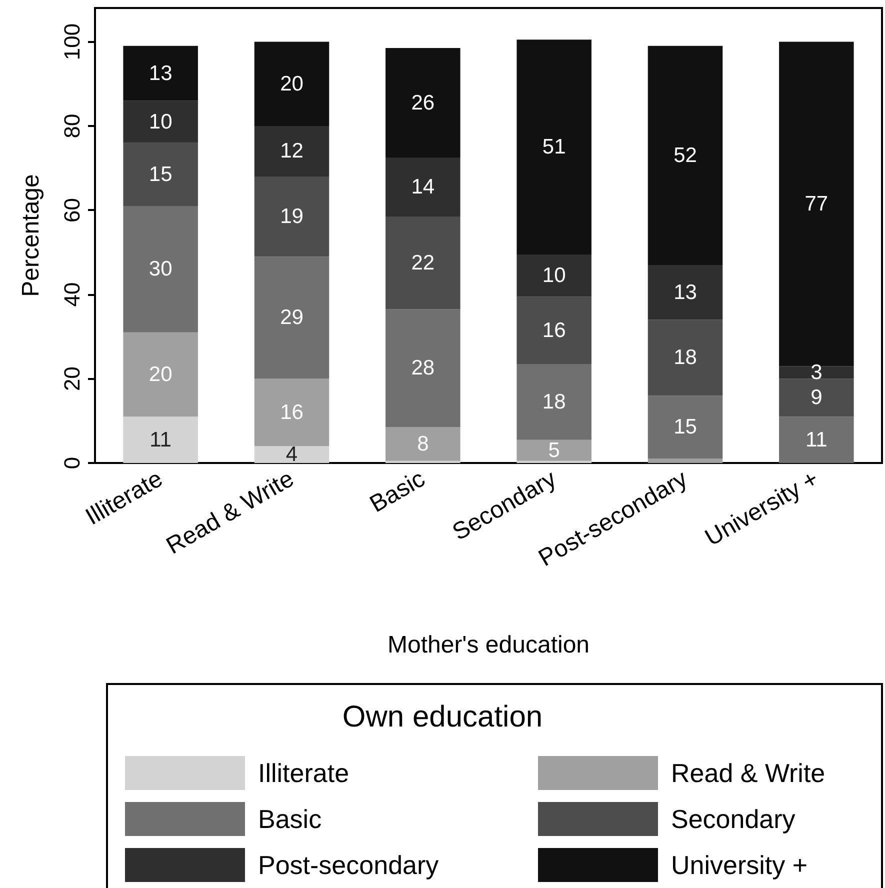  I want to click on data-label: 4, so click(292, 454).